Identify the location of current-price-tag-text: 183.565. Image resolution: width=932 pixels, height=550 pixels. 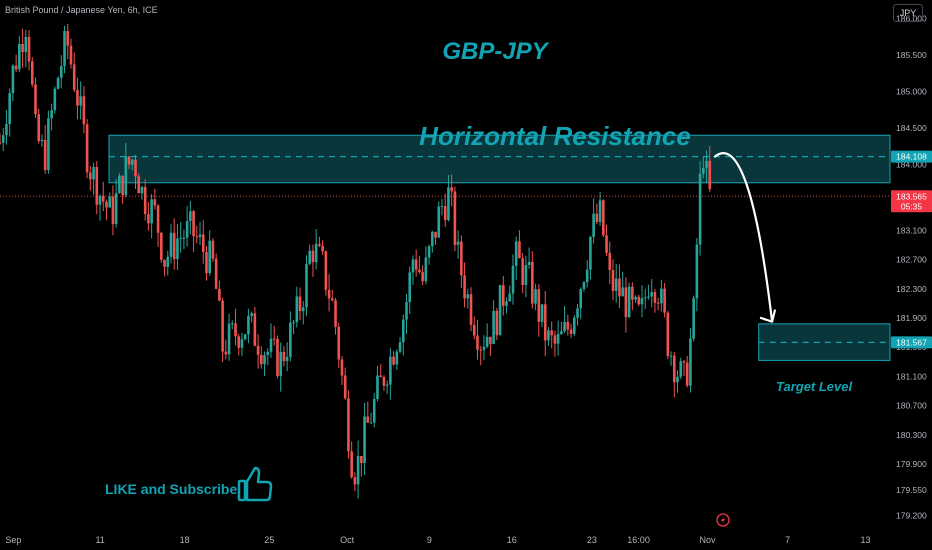
(911, 196).